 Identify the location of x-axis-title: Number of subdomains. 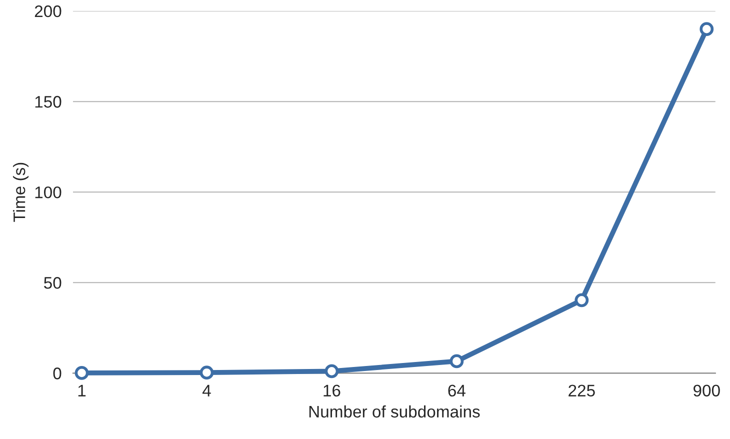
(394, 411).